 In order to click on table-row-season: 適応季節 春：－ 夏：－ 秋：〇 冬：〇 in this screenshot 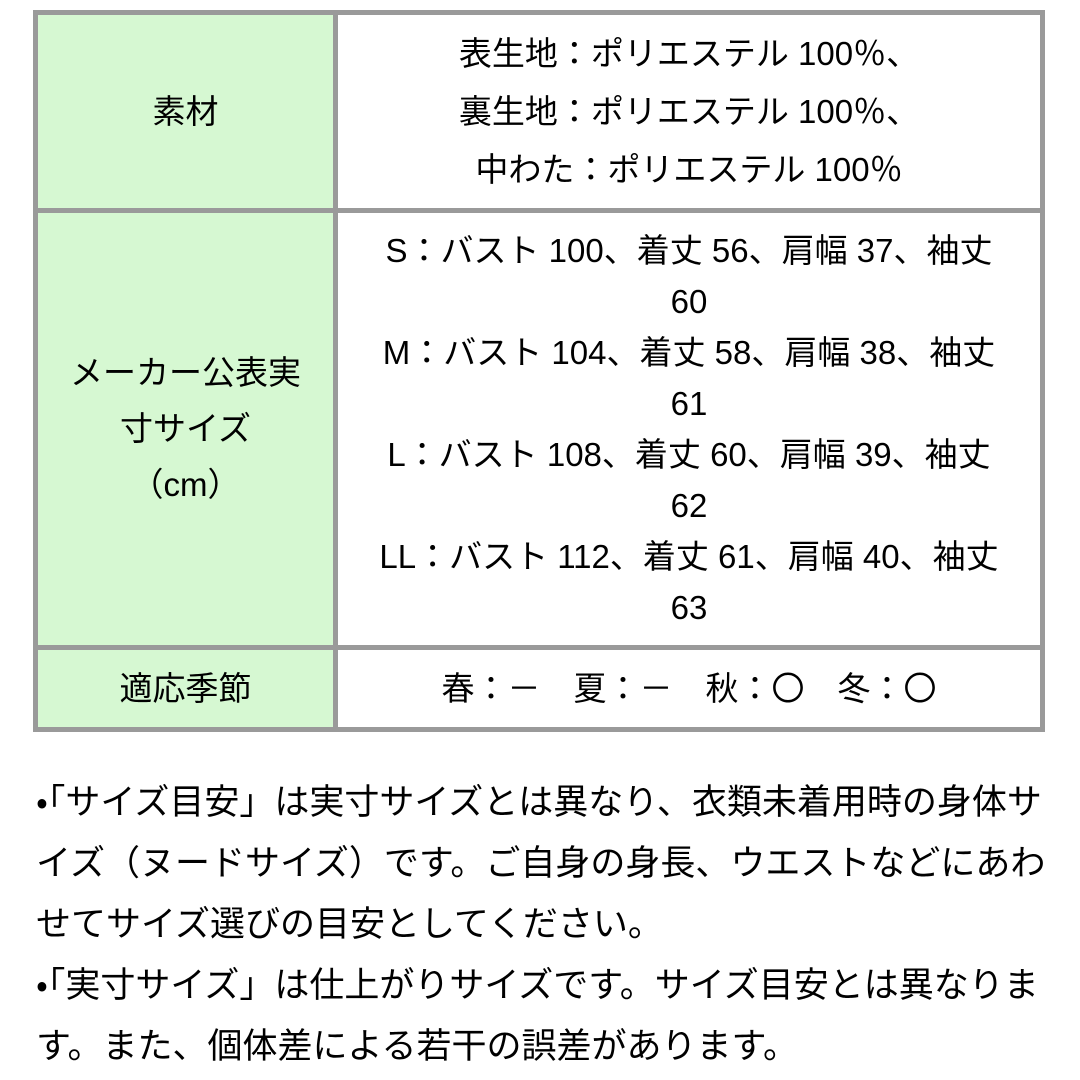, I will do `click(539, 688)`.